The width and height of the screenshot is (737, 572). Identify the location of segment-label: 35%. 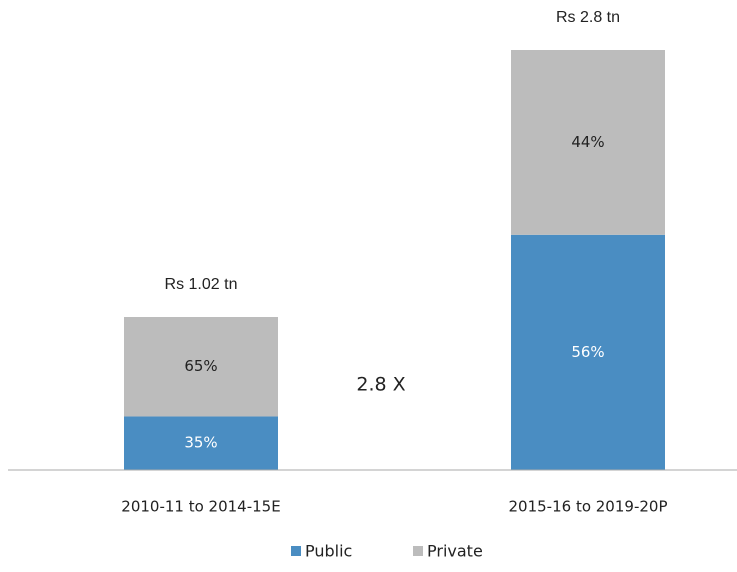
(200, 443).